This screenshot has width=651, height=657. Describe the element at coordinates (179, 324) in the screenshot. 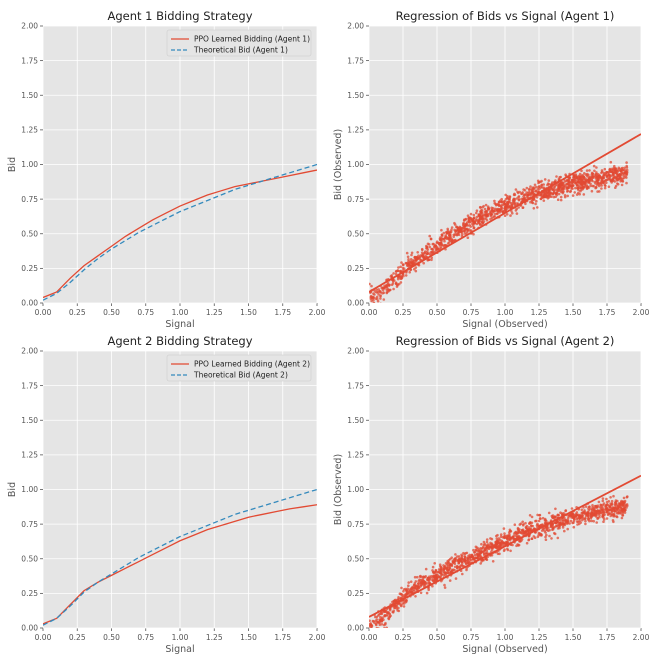

I see `x-axis-label: Signal` at that location.